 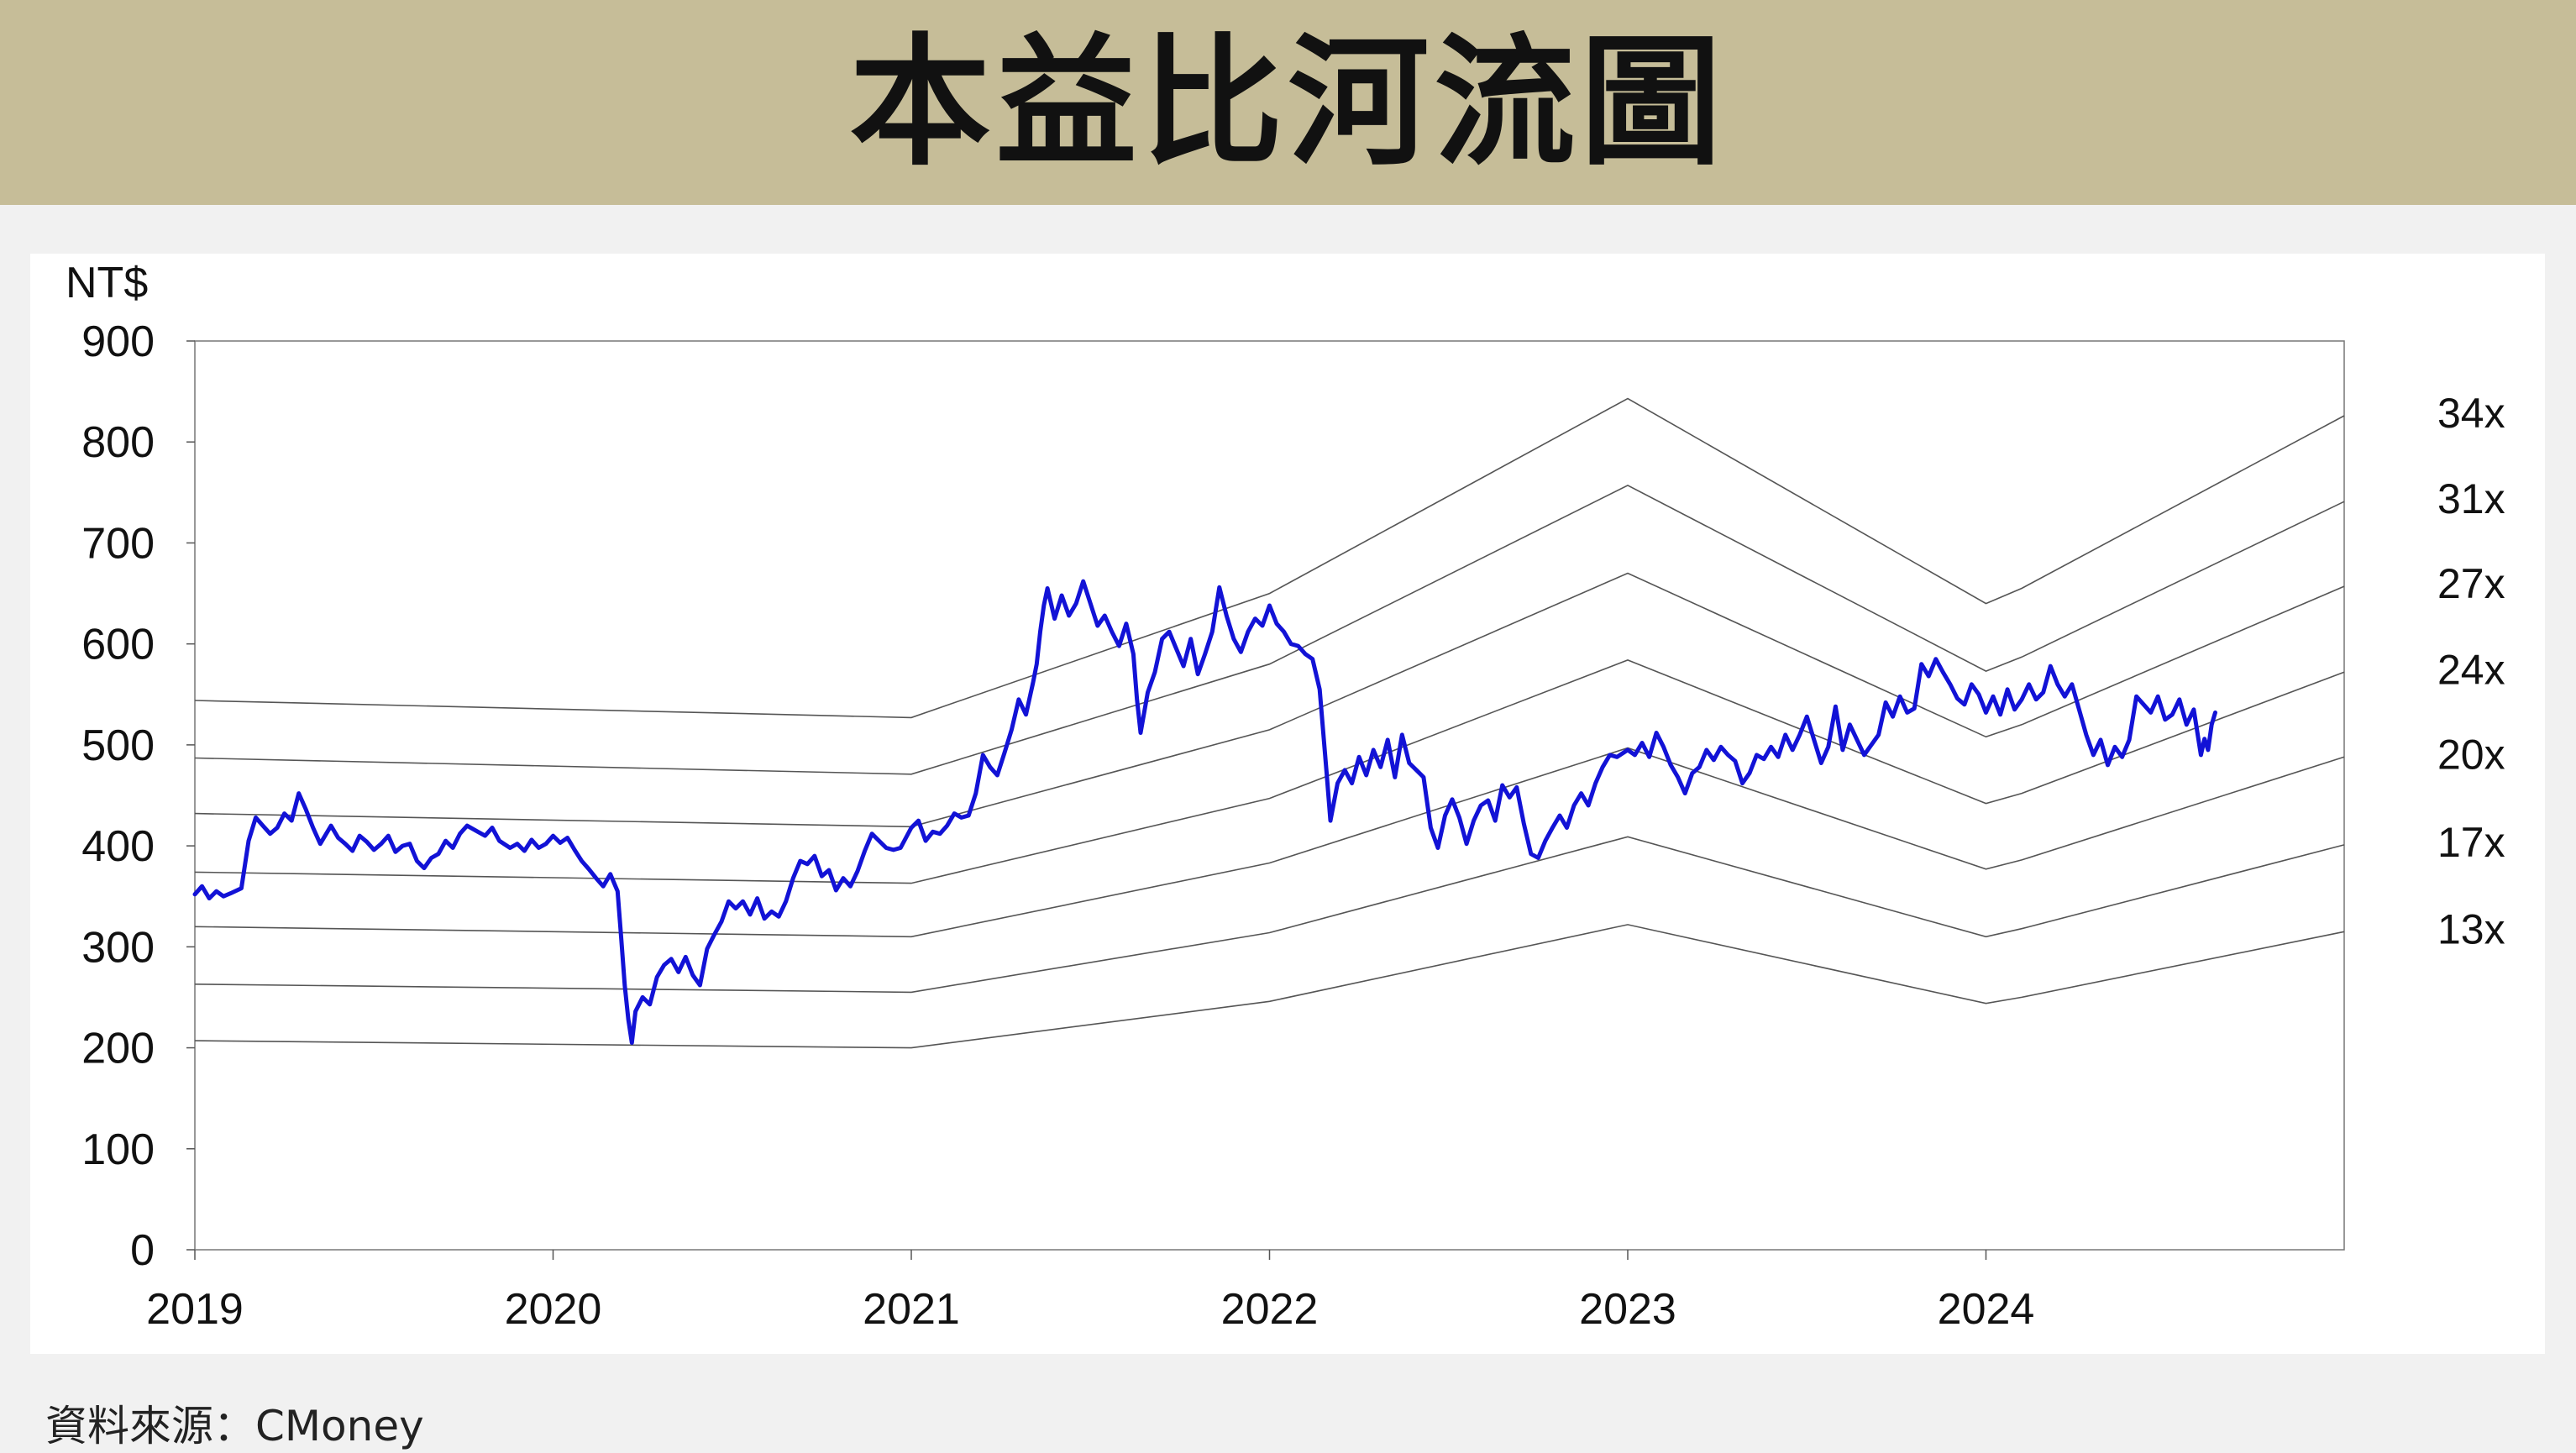 What do you see at coordinates (234, 1426) in the screenshot?
I see `source-note: 資料來源：CMoney` at bounding box center [234, 1426].